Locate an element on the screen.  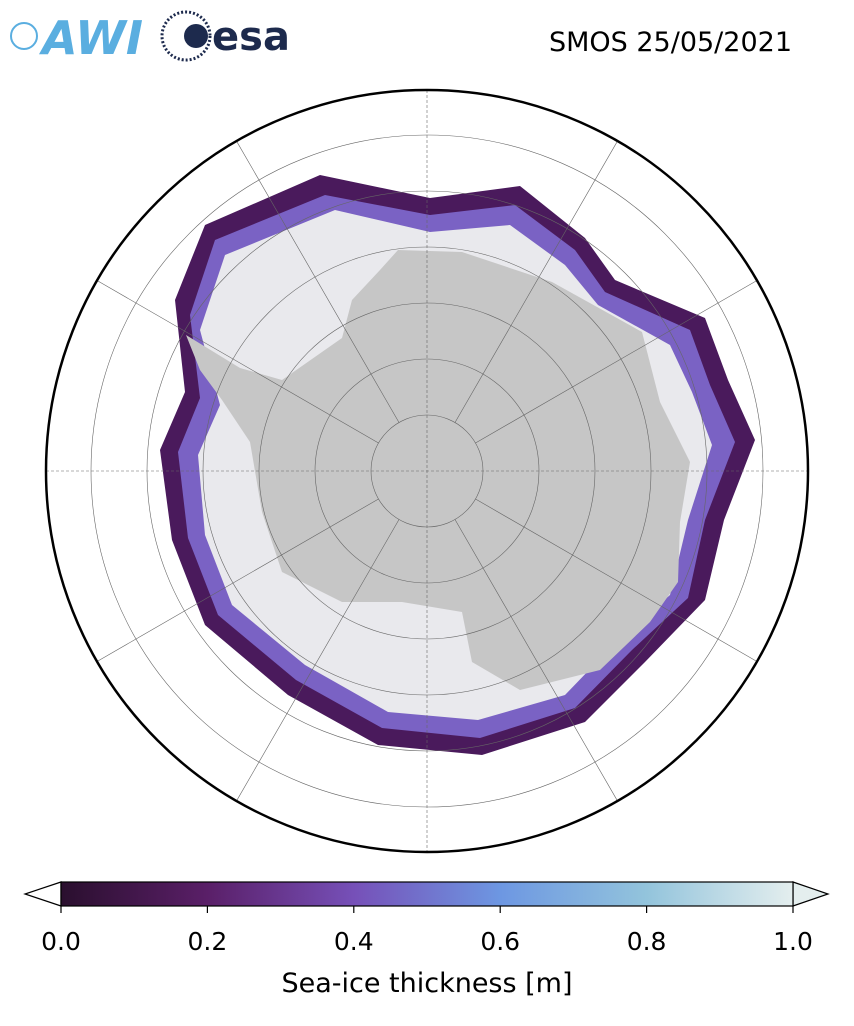
colorbar-tick-label: 0.4 is located at coordinates (354, 941).